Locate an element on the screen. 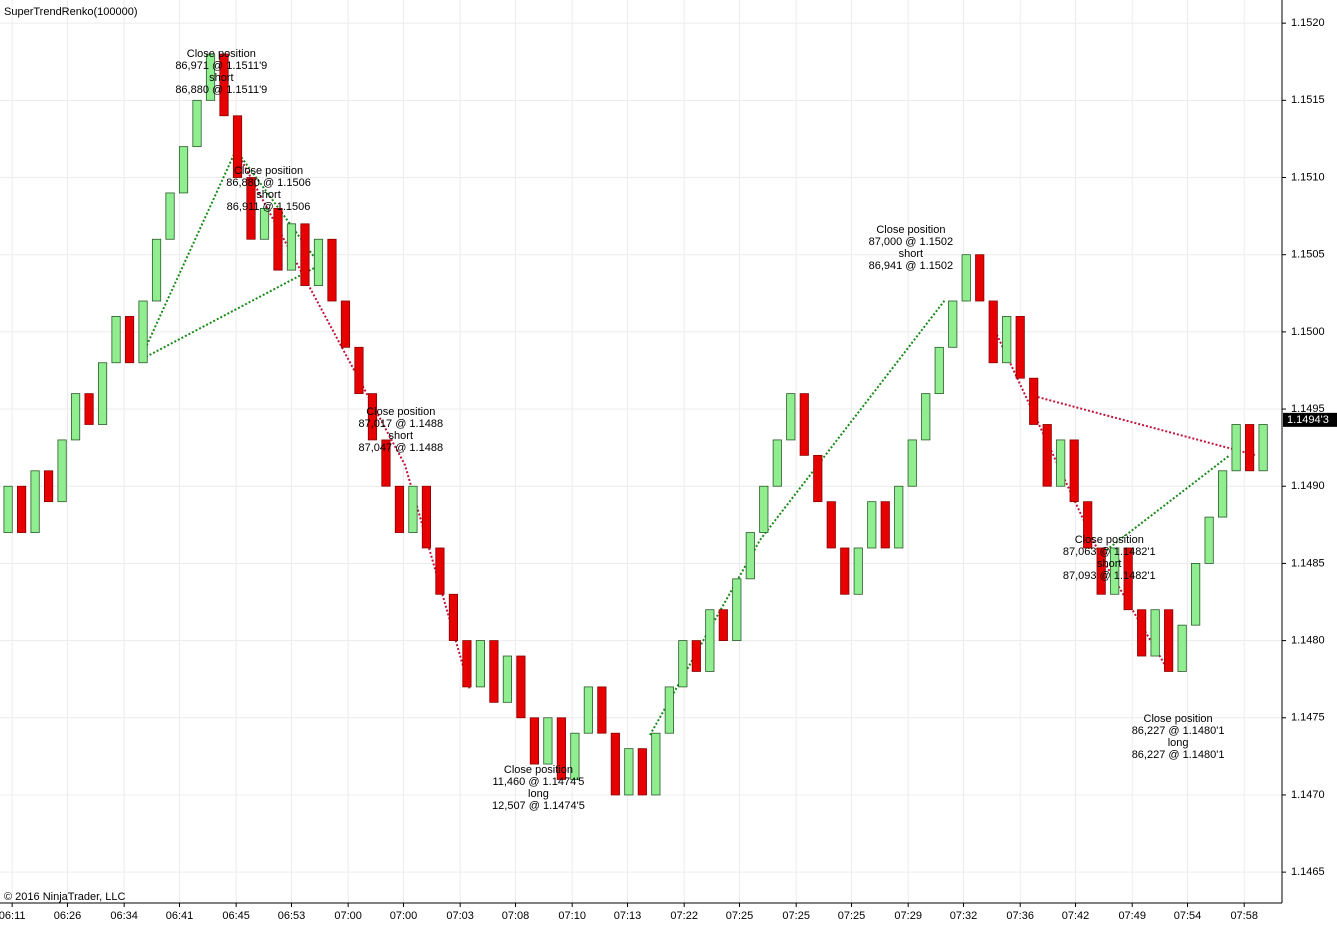  x-tick-label: 06:26 is located at coordinates (68, 916).